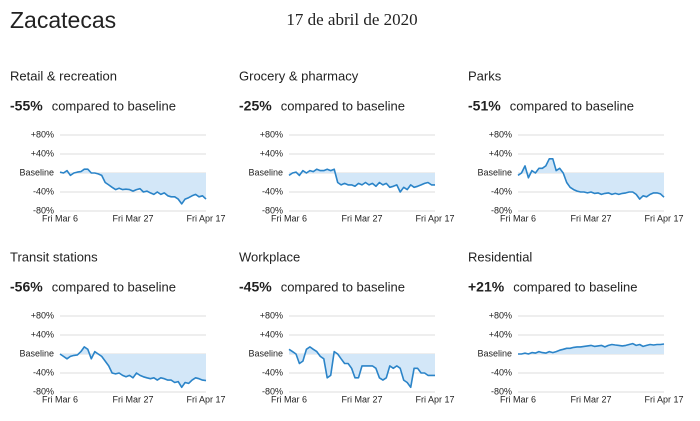 The width and height of the screenshot is (700, 421). What do you see at coordinates (351, 19) in the screenshot?
I see `report-date: 17 de abril de 2020` at bounding box center [351, 19].